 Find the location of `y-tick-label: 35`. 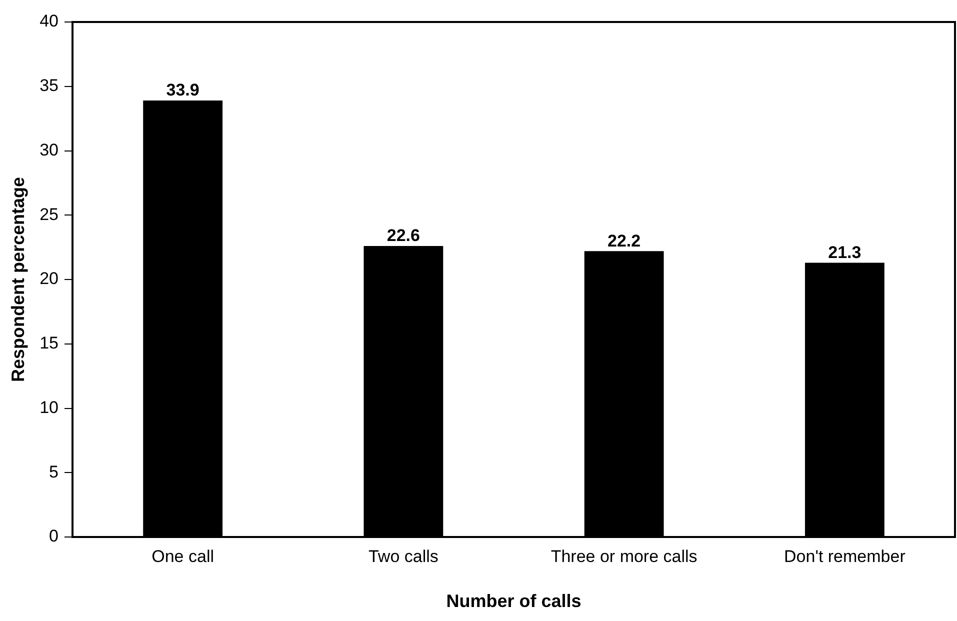

y-tick-label: 35 is located at coordinates (49, 86).